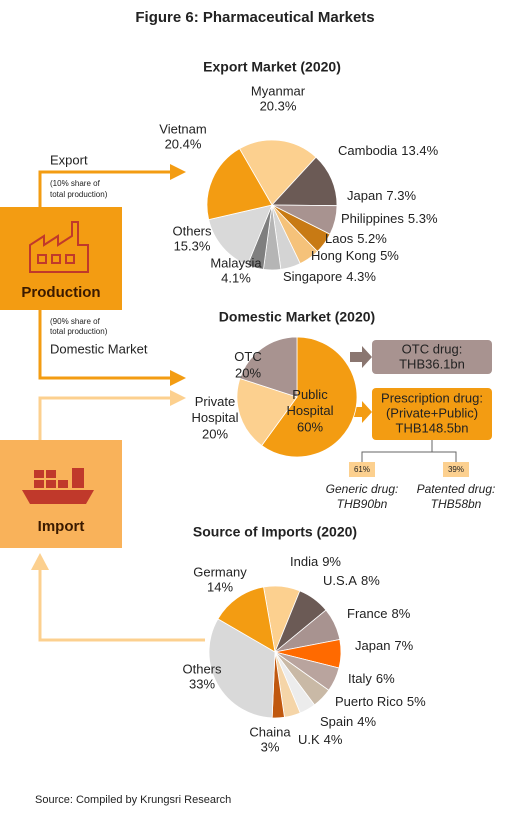 The width and height of the screenshot is (511, 831). I want to click on patented-label: THB58bn, so click(456, 504).